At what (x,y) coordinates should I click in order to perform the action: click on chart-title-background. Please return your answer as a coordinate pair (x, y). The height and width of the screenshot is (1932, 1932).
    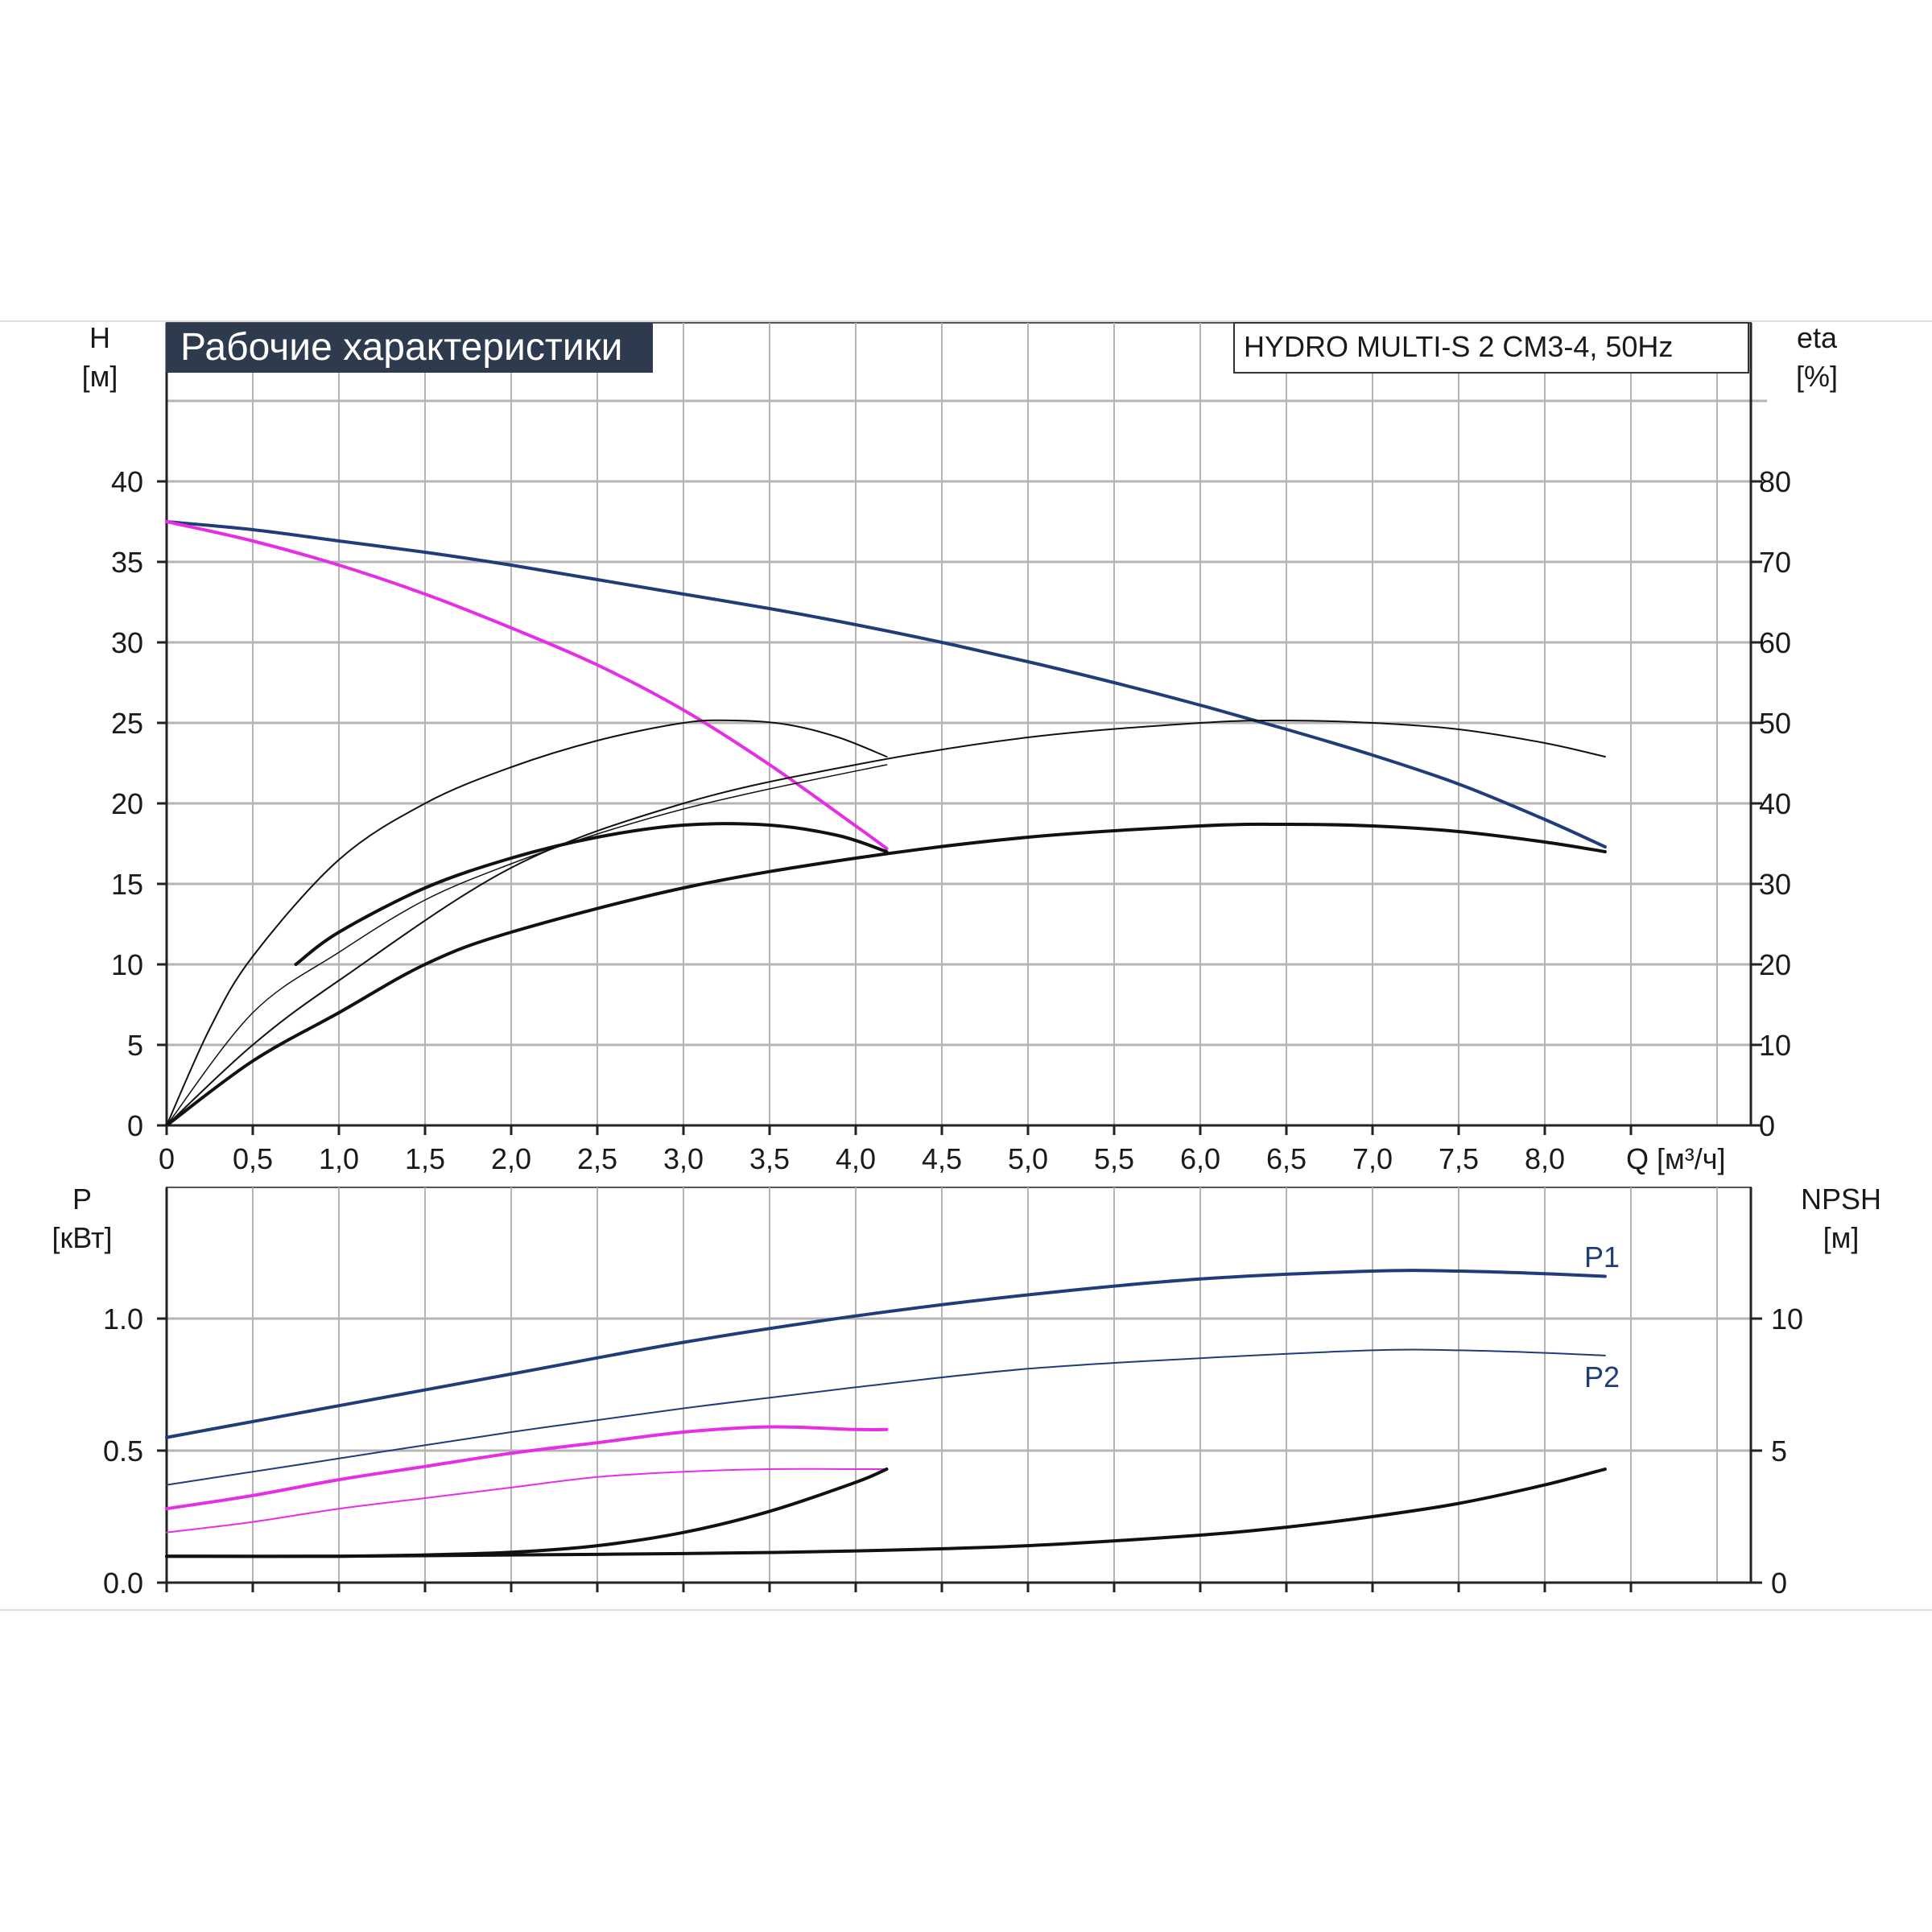
    Looking at the image, I should click on (409, 348).